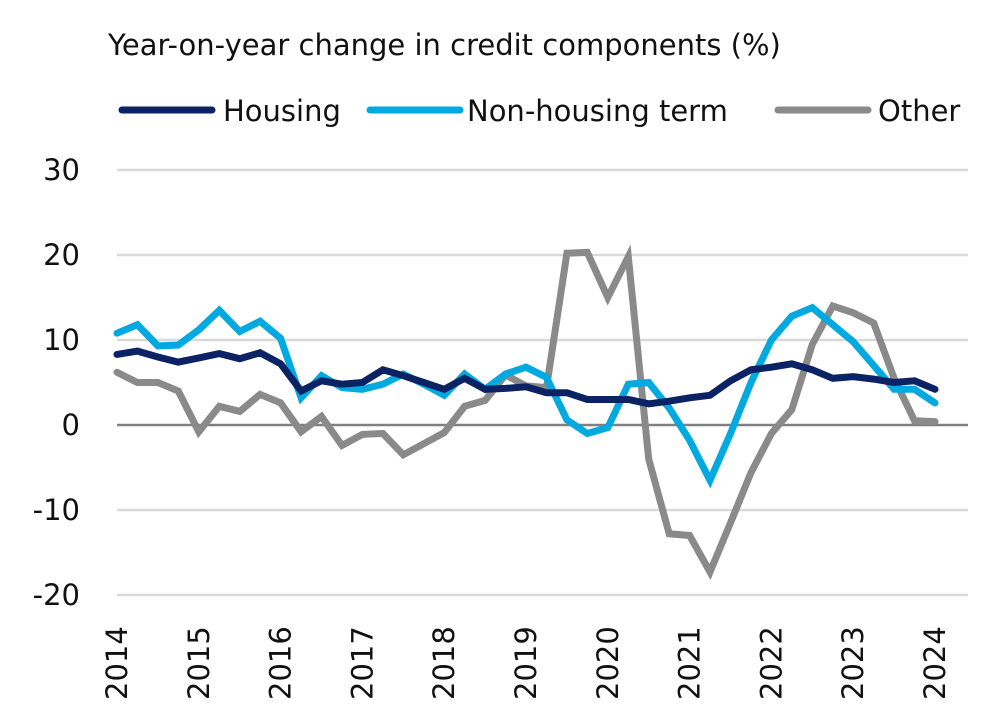 This screenshot has width=1007, height=710. Describe the element at coordinates (199, 663) in the screenshot. I see `x-tick-label: 2015` at that location.